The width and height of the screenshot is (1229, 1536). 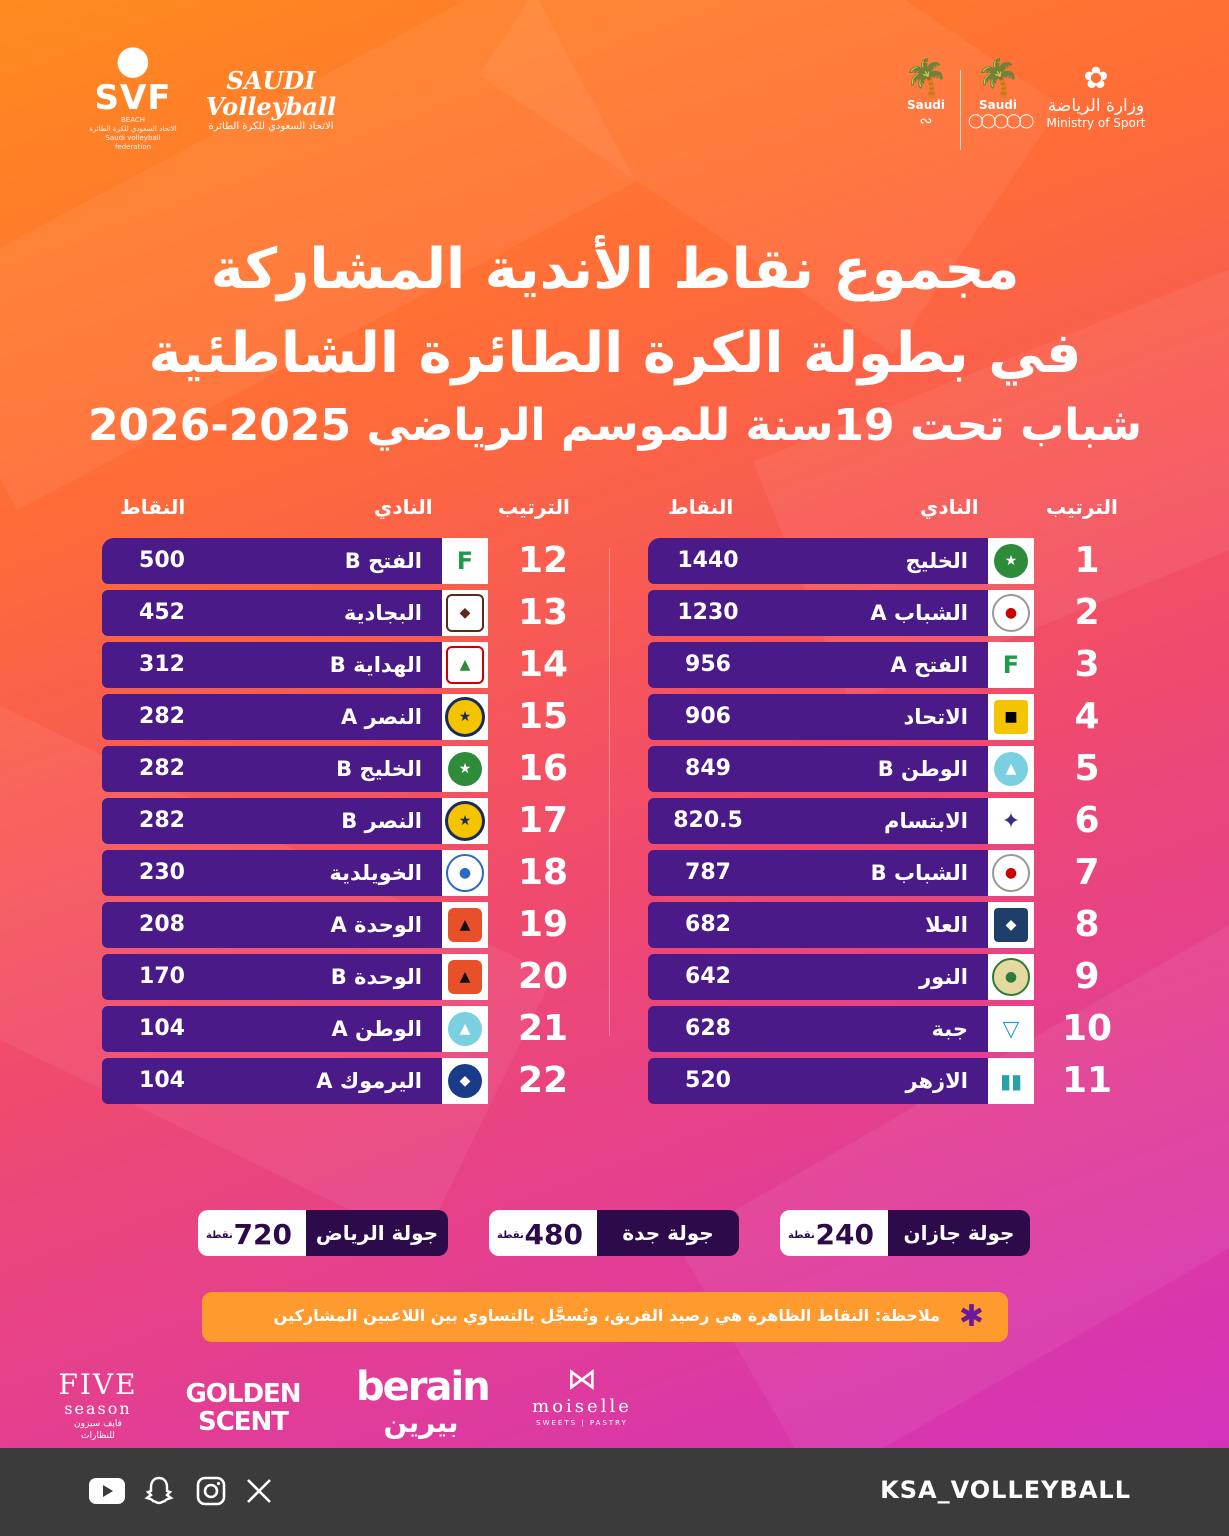 What do you see at coordinates (162, 560) in the screenshot?
I see `points-value: 500` at bounding box center [162, 560].